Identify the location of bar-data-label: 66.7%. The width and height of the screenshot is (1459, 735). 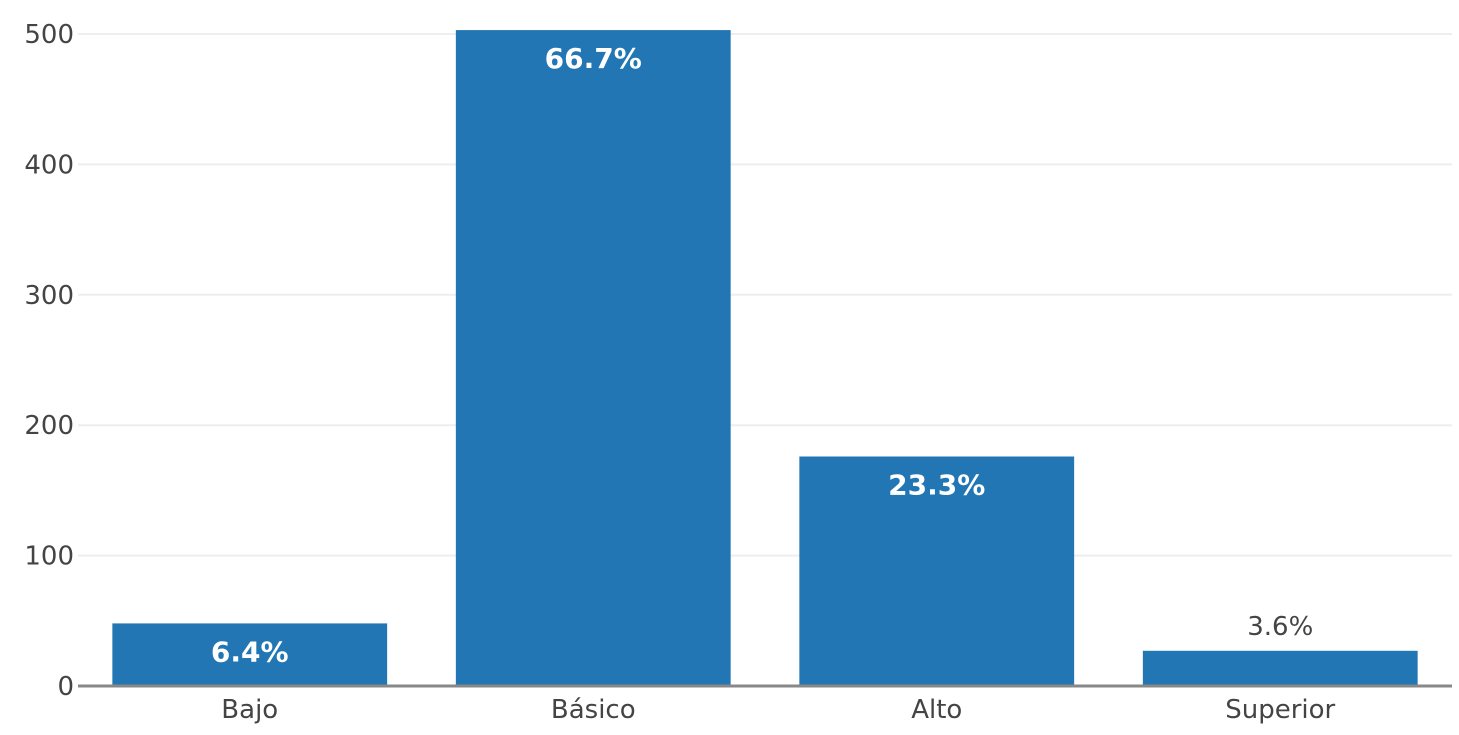
(593, 58).